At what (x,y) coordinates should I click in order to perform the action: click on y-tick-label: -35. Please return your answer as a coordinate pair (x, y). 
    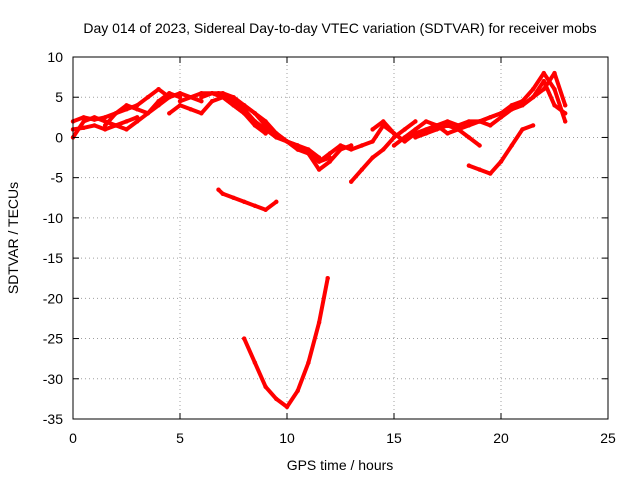
    Looking at the image, I should click on (53, 419).